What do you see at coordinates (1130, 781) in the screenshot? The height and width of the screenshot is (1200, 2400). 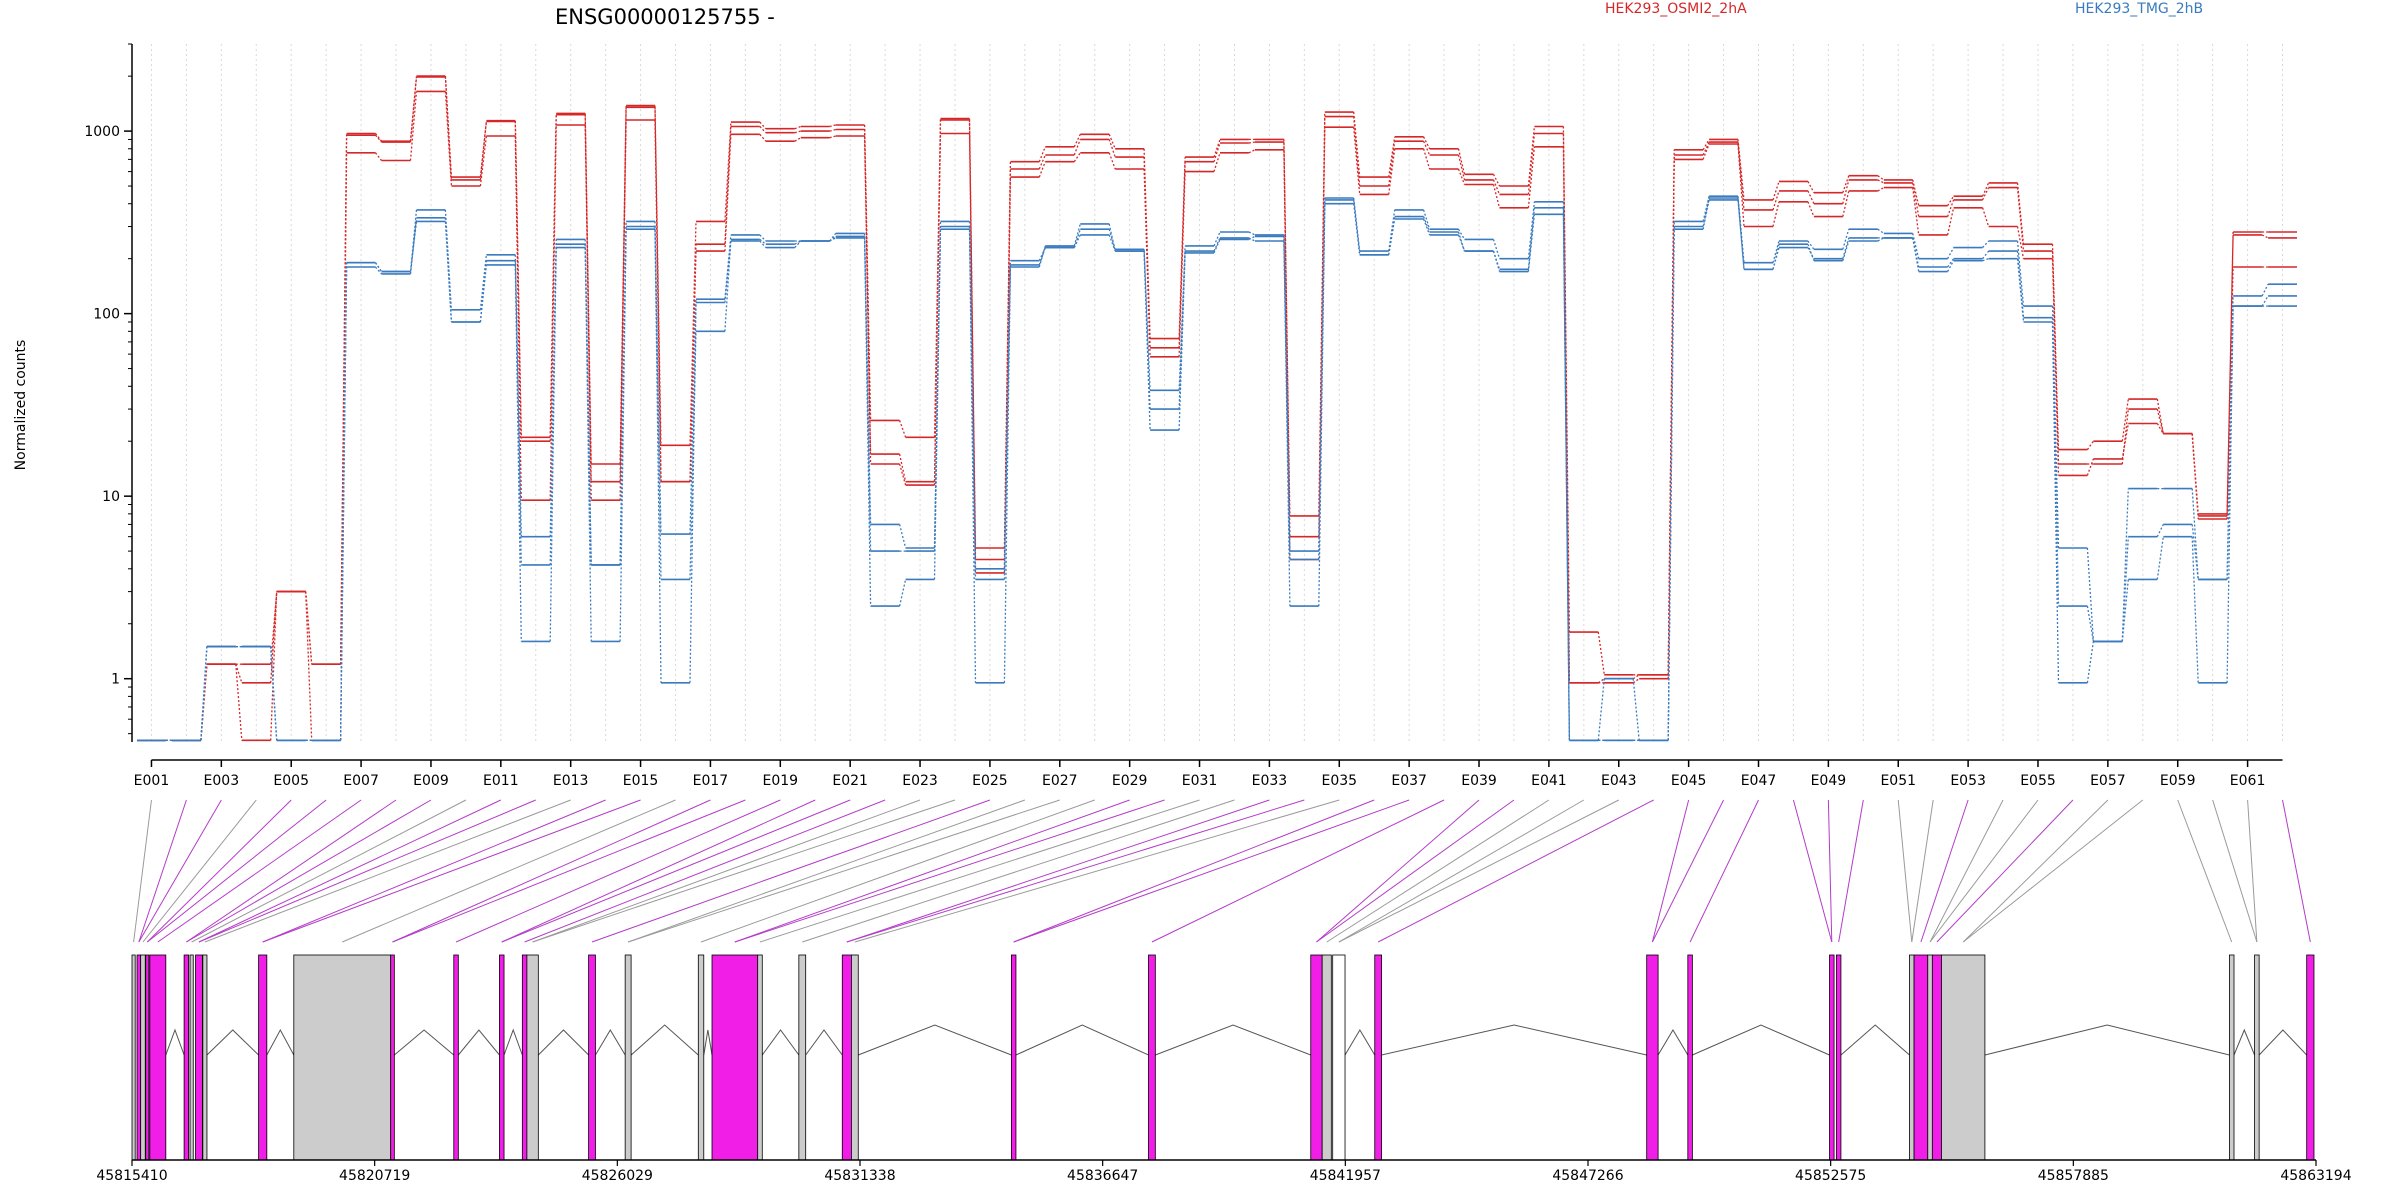 I see `exon-tick-label: E029` at bounding box center [1130, 781].